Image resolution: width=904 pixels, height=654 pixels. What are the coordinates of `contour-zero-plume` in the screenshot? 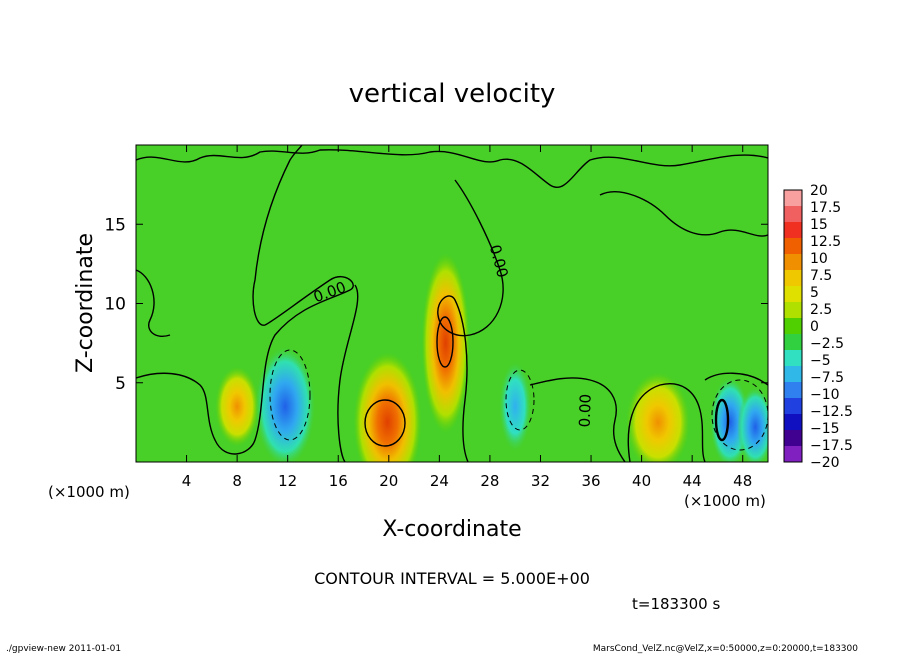 It's located at (470, 320).